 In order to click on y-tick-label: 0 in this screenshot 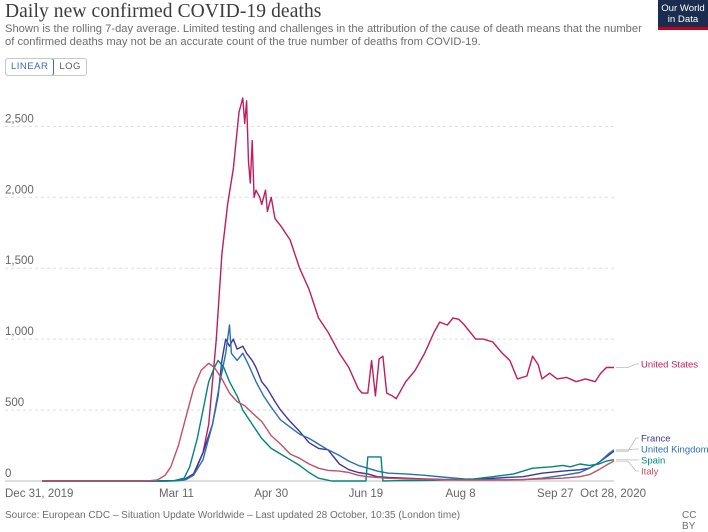, I will do `click(8, 474)`.